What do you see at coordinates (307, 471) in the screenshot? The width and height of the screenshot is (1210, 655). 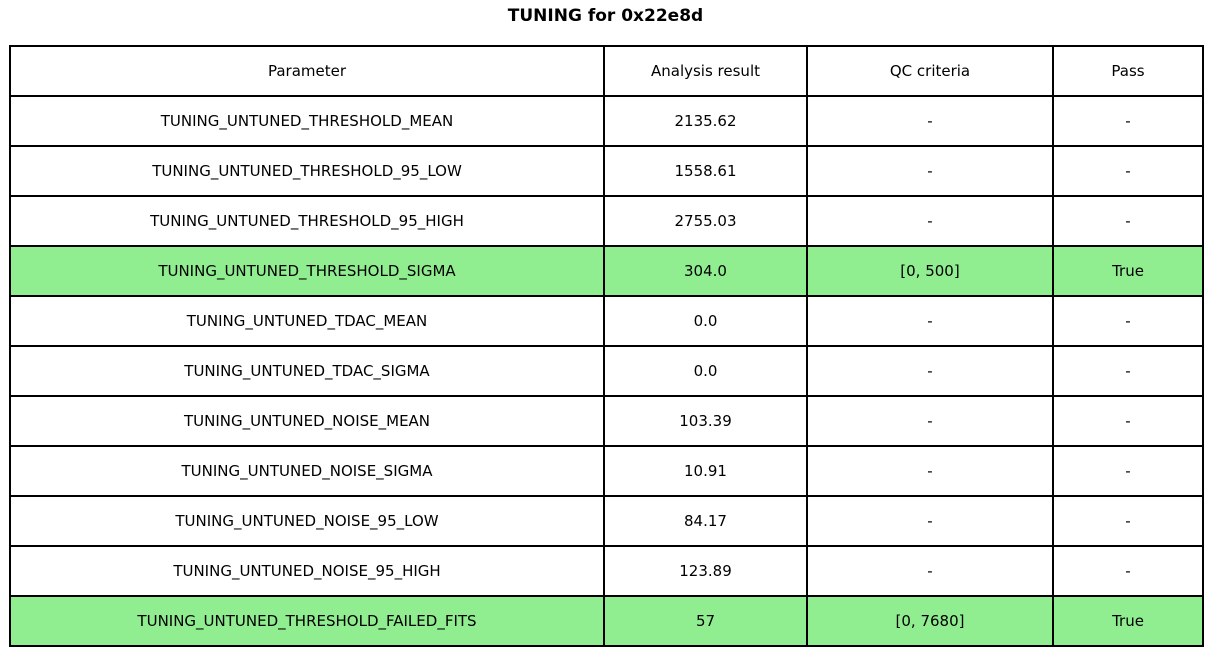 I see `param-cell: TUNING_UNTUNED_NOISE_SIGMA` at bounding box center [307, 471].